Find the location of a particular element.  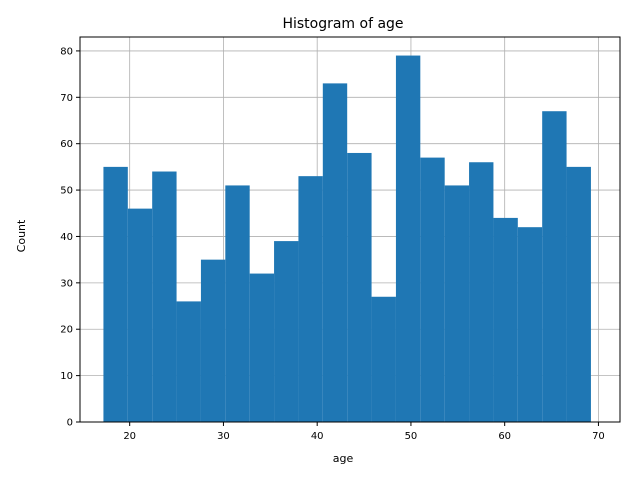

x-tick-label: 60 is located at coordinates (504, 436).